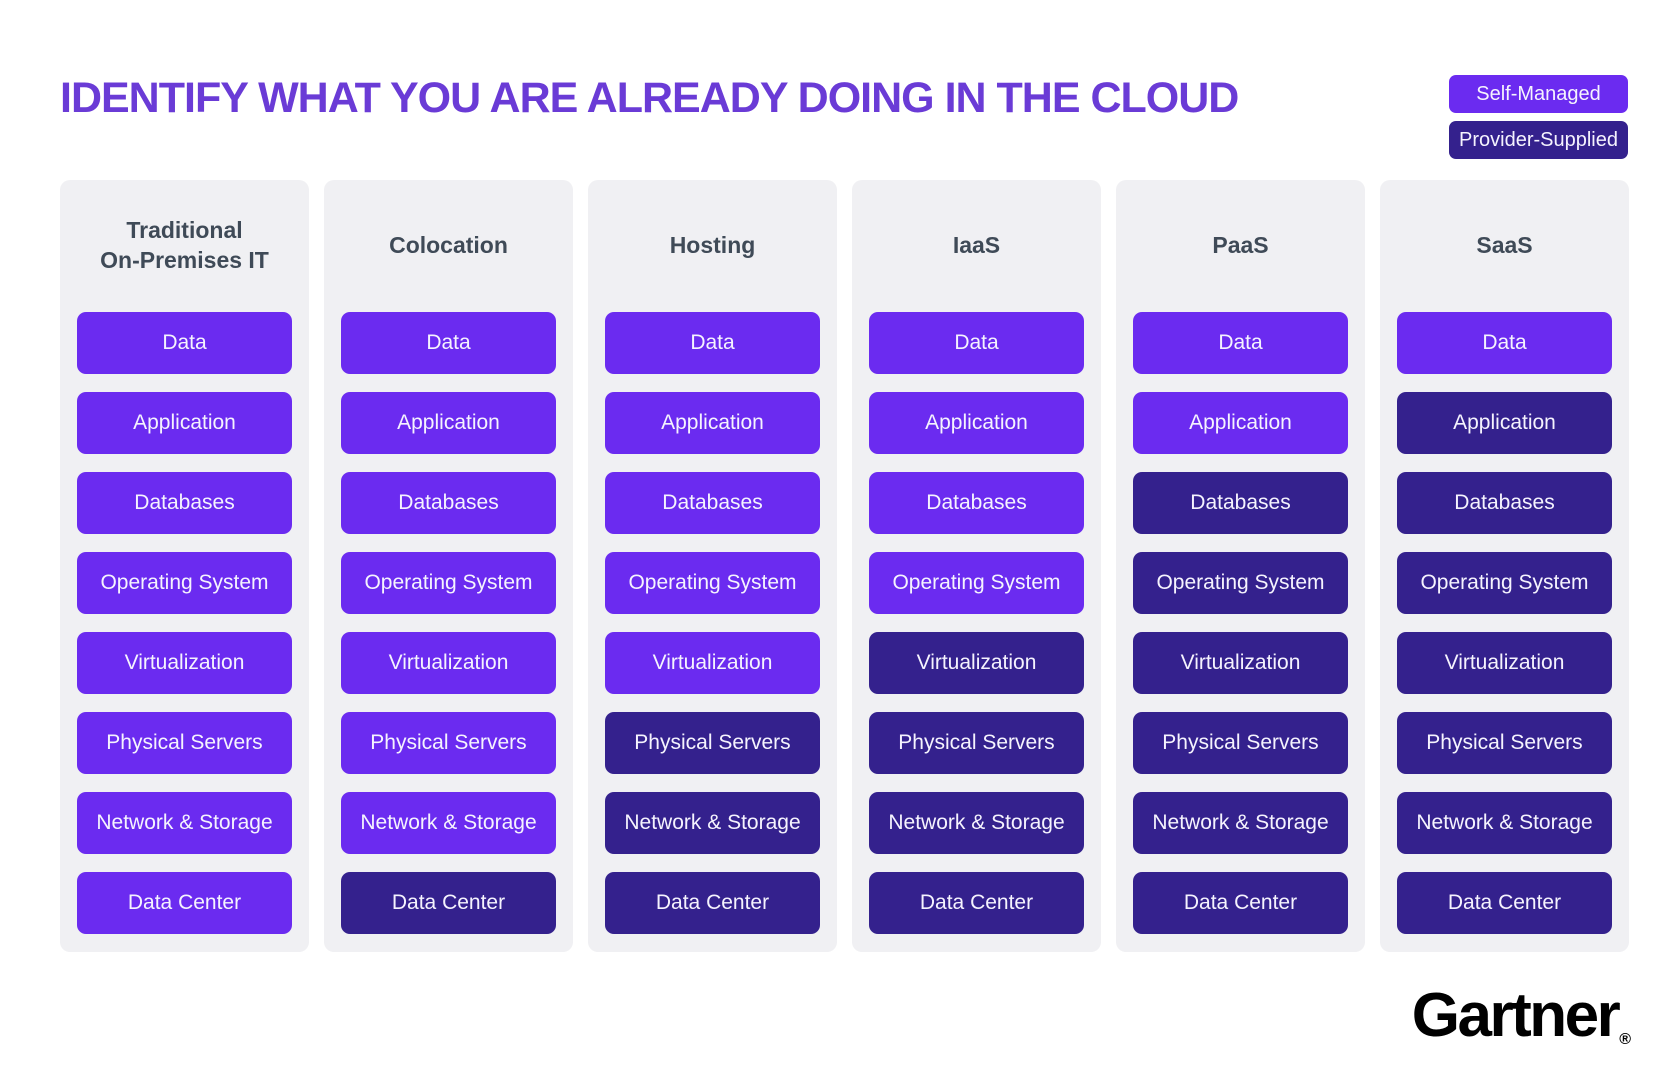  What do you see at coordinates (184, 245) in the screenshot?
I see `column-header: Traditional On-Premises IT` at bounding box center [184, 245].